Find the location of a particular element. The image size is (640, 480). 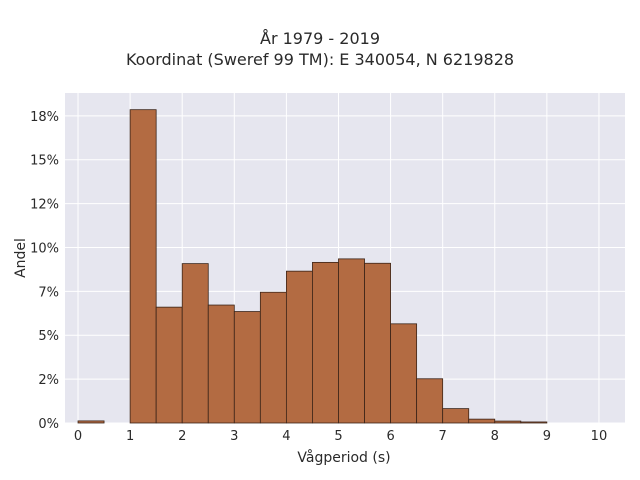

x-tick-label: 7 is located at coordinates (443, 436).